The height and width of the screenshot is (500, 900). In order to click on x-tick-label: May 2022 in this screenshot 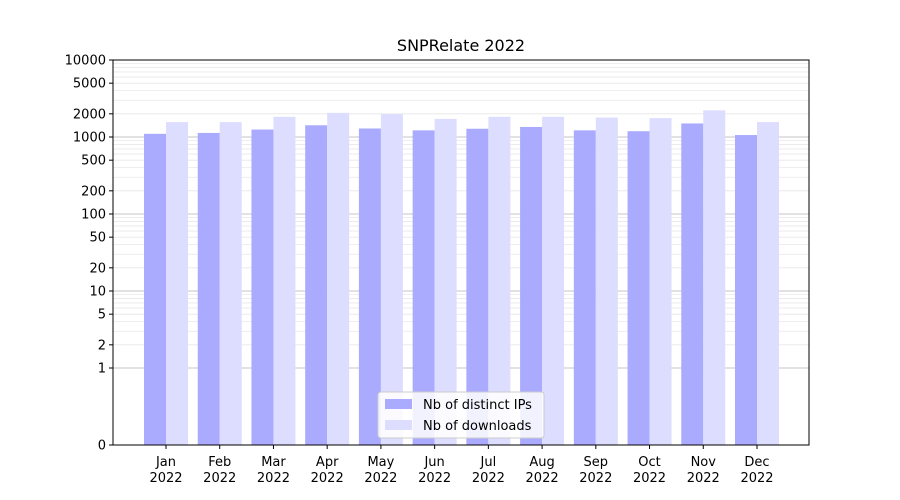, I will do `click(380, 470)`.